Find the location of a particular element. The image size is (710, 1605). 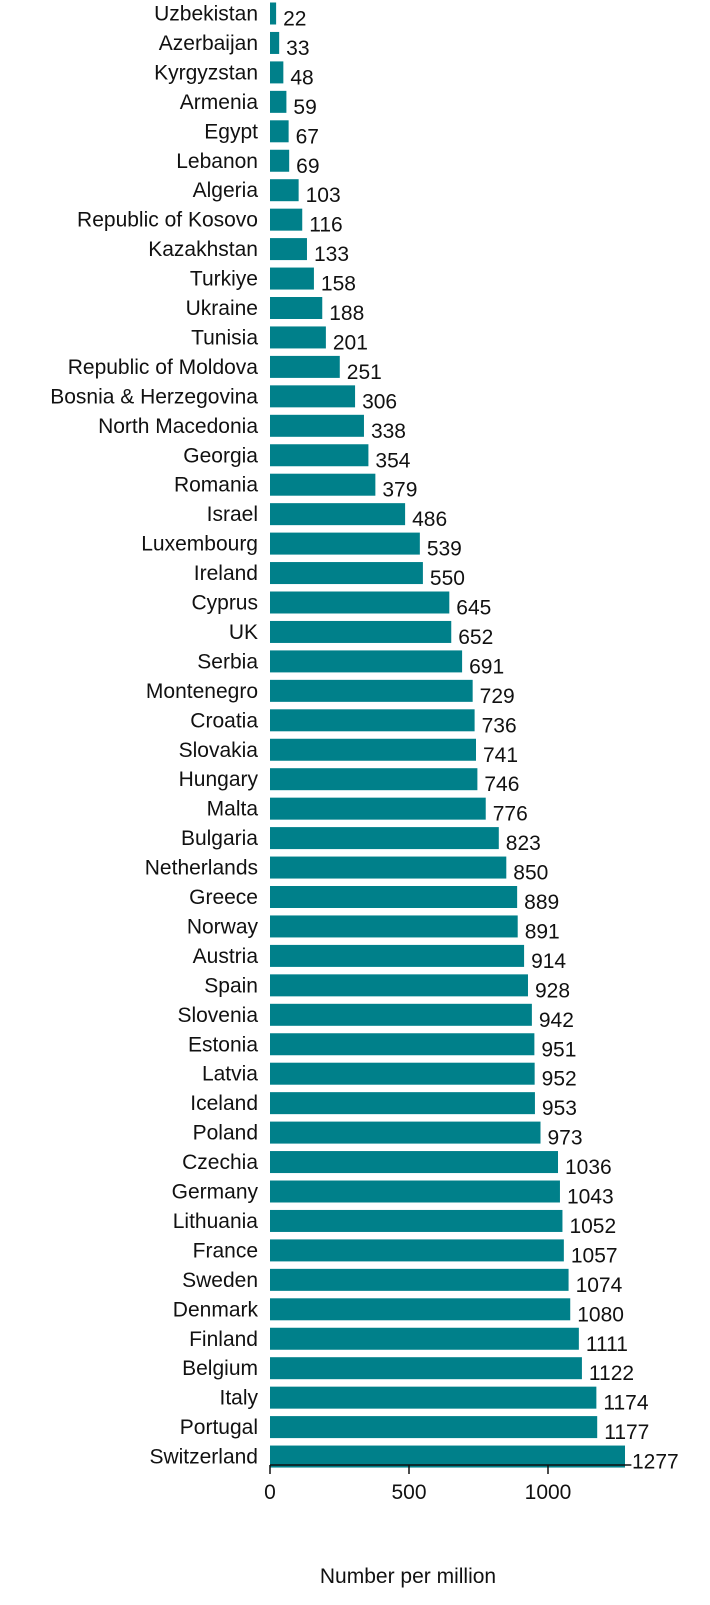

x-tick-label: 500 is located at coordinates (408, 1492).